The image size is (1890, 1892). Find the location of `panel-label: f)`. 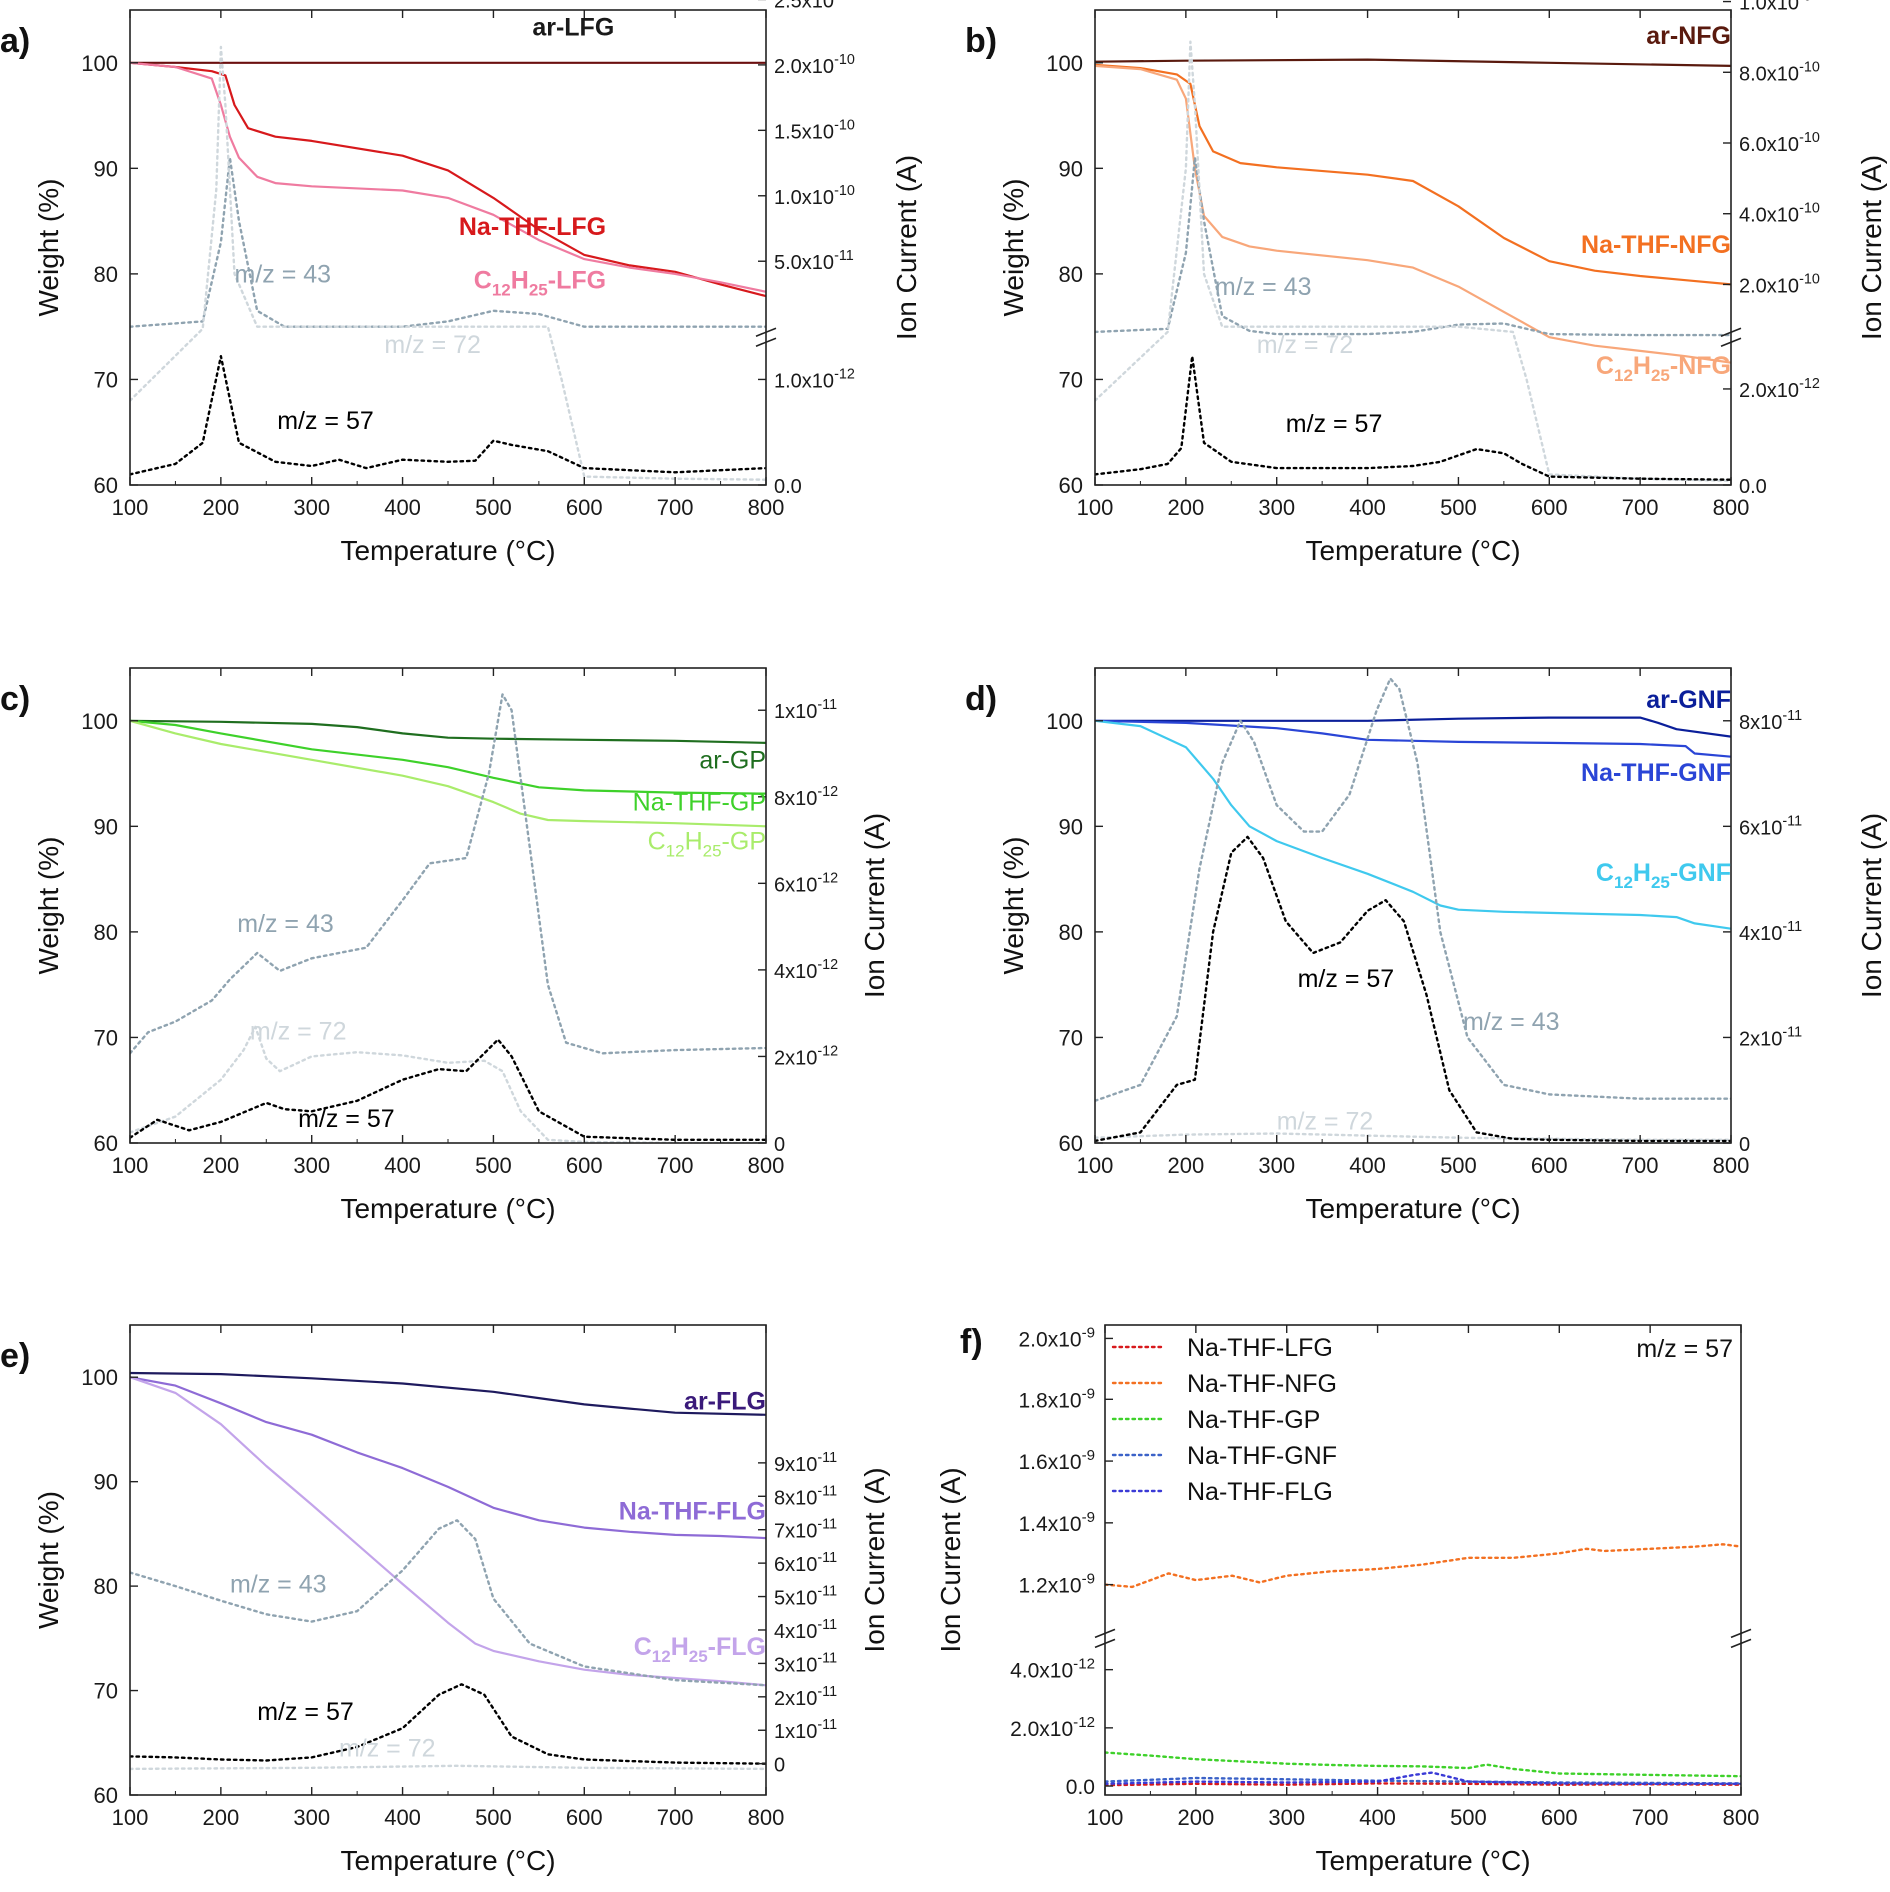

panel-label: f) is located at coordinates (971, 1342).